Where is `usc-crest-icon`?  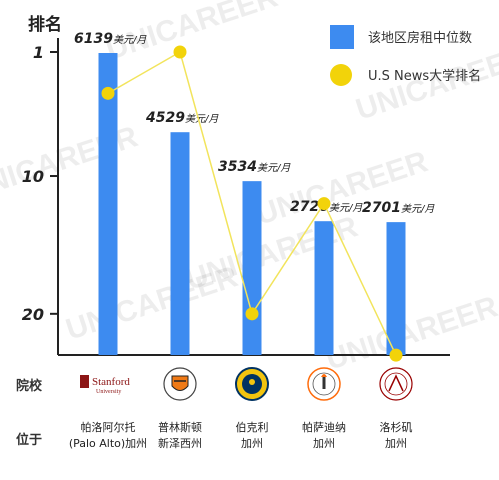 usc-crest-icon is located at coordinates (396, 383).